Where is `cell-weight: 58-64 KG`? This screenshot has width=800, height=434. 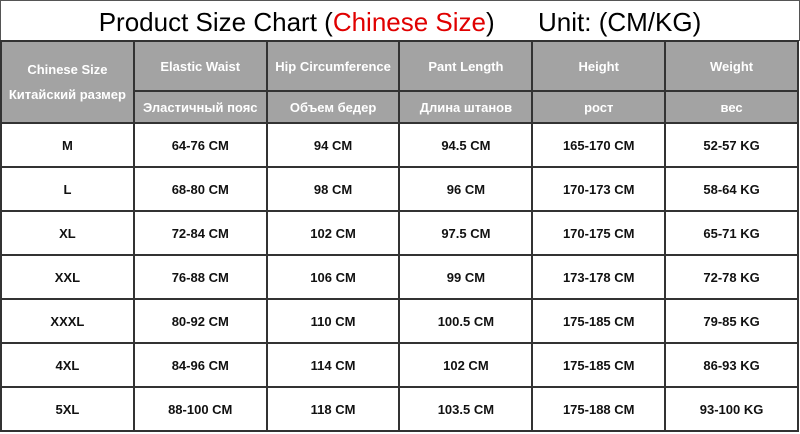
cell-weight: 58-64 KG is located at coordinates (731, 189).